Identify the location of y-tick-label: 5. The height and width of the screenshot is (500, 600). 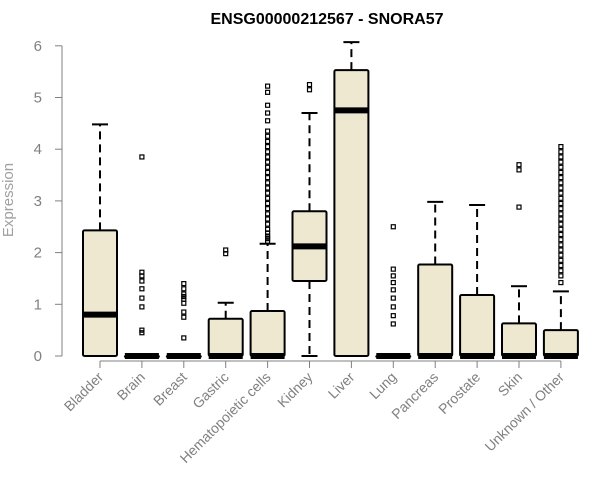
(38, 98).